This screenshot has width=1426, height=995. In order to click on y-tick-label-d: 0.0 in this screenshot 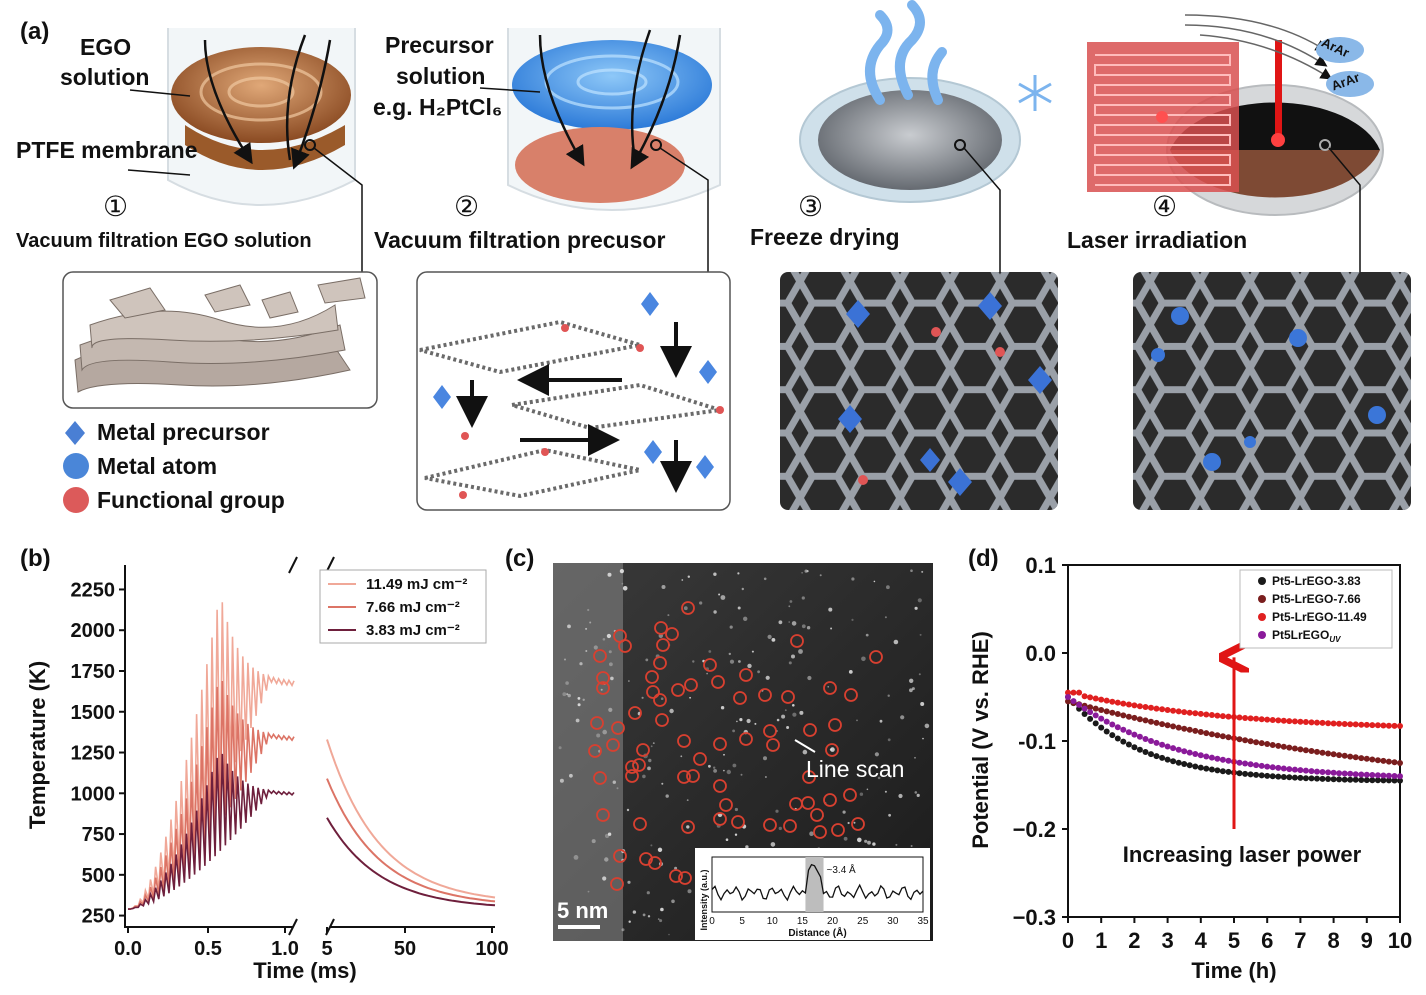, I will do `click(1040, 653)`.